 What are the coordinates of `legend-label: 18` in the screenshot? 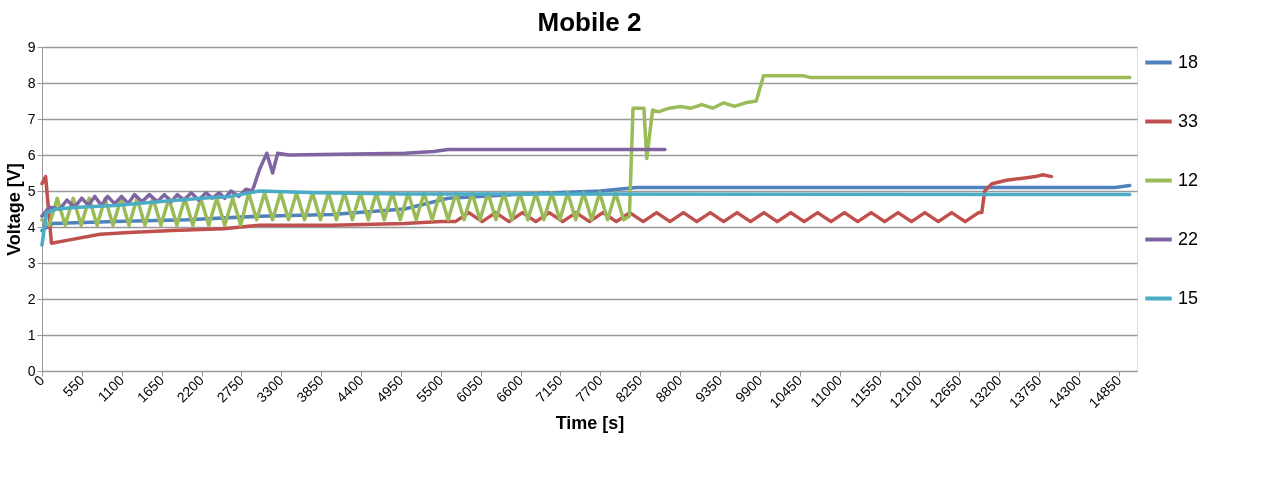 It's located at (1188, 61).